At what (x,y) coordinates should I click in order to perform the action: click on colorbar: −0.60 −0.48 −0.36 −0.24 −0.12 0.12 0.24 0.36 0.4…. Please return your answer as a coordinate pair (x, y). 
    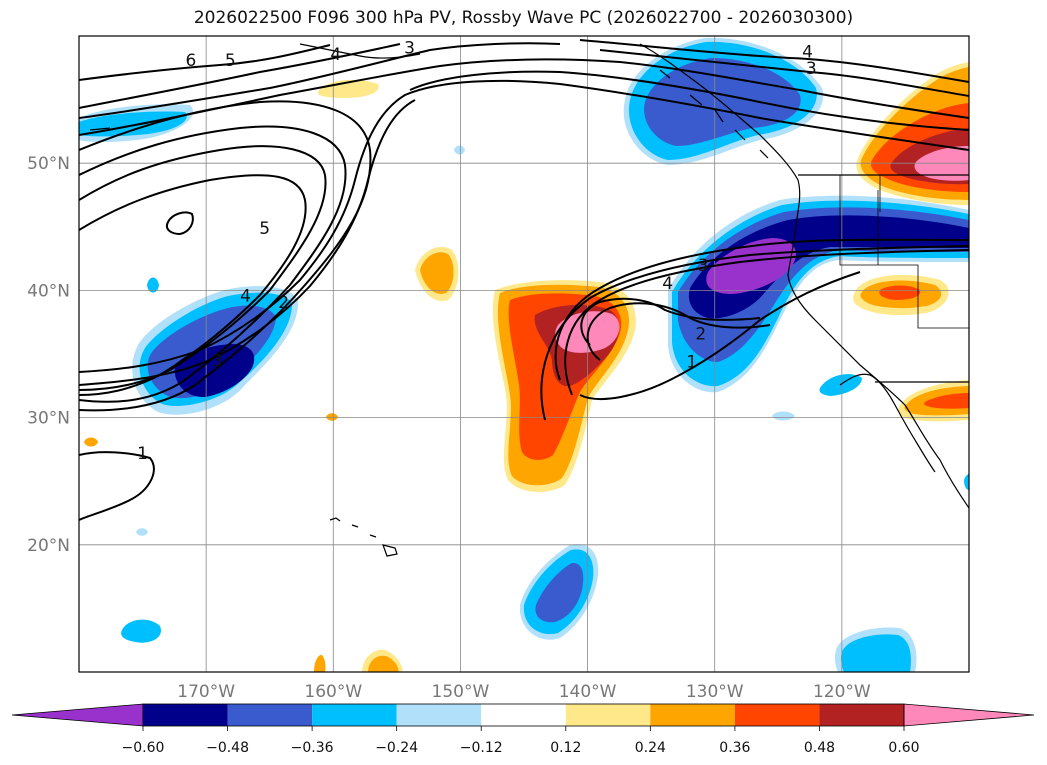
    Looking at the image, I should click on (523, 729).